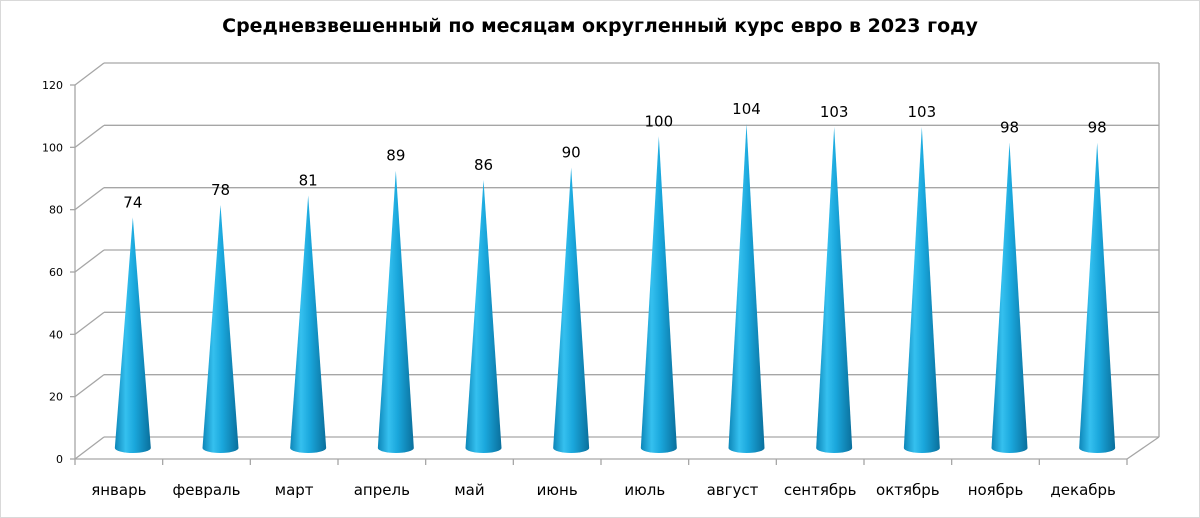 This screenshot has width=1200, height=518. Describe the element at coordinates (294, 490) in the screenshot. I see `x-tick-label: март` at that location.